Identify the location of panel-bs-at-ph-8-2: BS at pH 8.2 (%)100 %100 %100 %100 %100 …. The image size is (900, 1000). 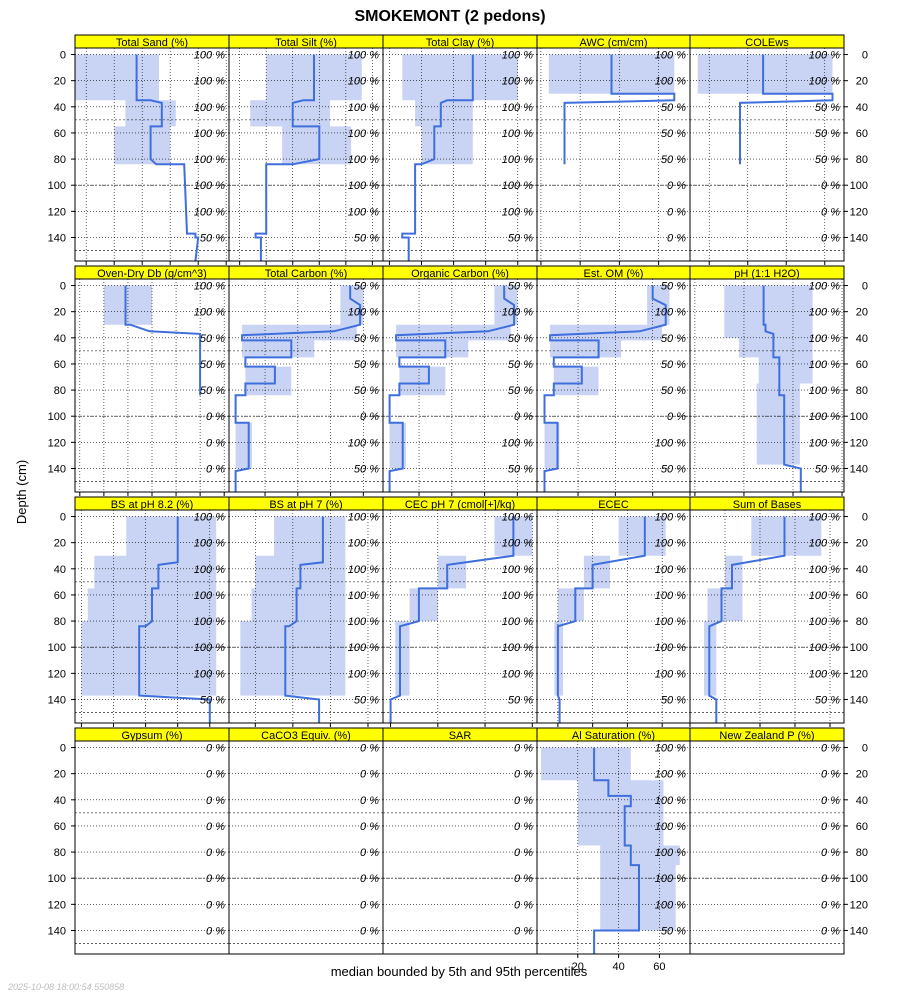
(139, 619).